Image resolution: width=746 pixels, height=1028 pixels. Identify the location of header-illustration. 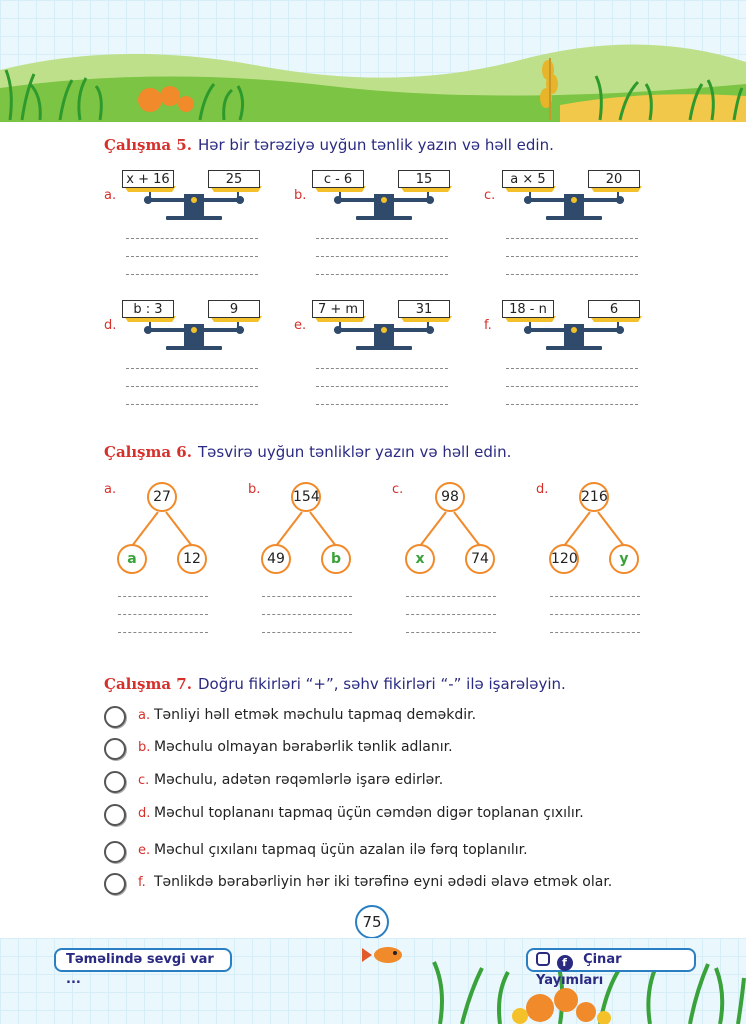
(373, 61).